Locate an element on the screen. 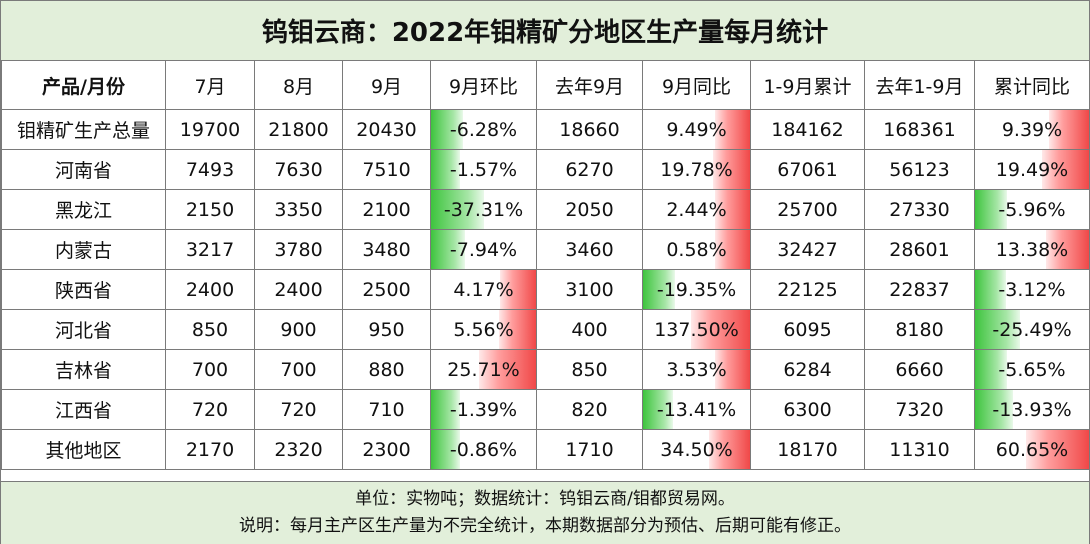 The height and width of the screenshot is (544, 1090). ytd-value: 6300 is located at coordinates (807, 409).